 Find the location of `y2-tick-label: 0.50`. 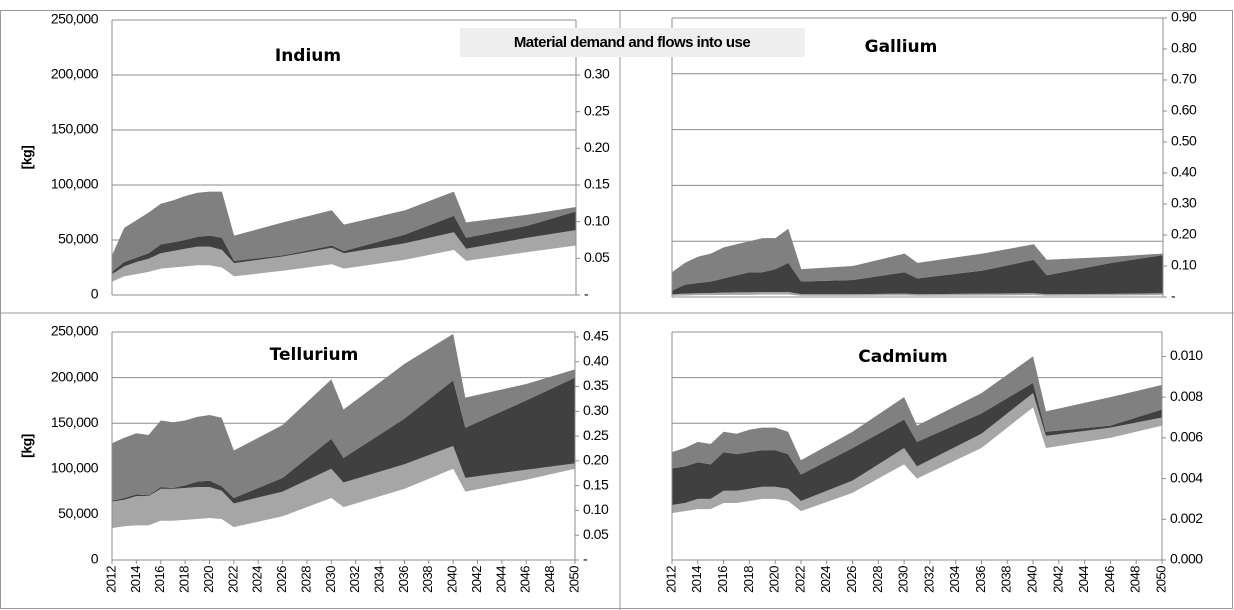

y2-tick-label: 0.50 is located at coordinates (1184, 141).